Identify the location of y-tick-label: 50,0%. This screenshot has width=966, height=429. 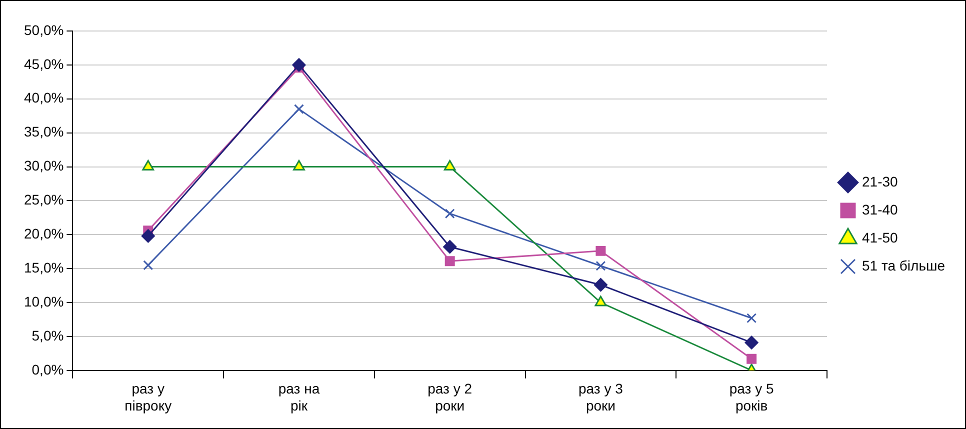
(44, 30).